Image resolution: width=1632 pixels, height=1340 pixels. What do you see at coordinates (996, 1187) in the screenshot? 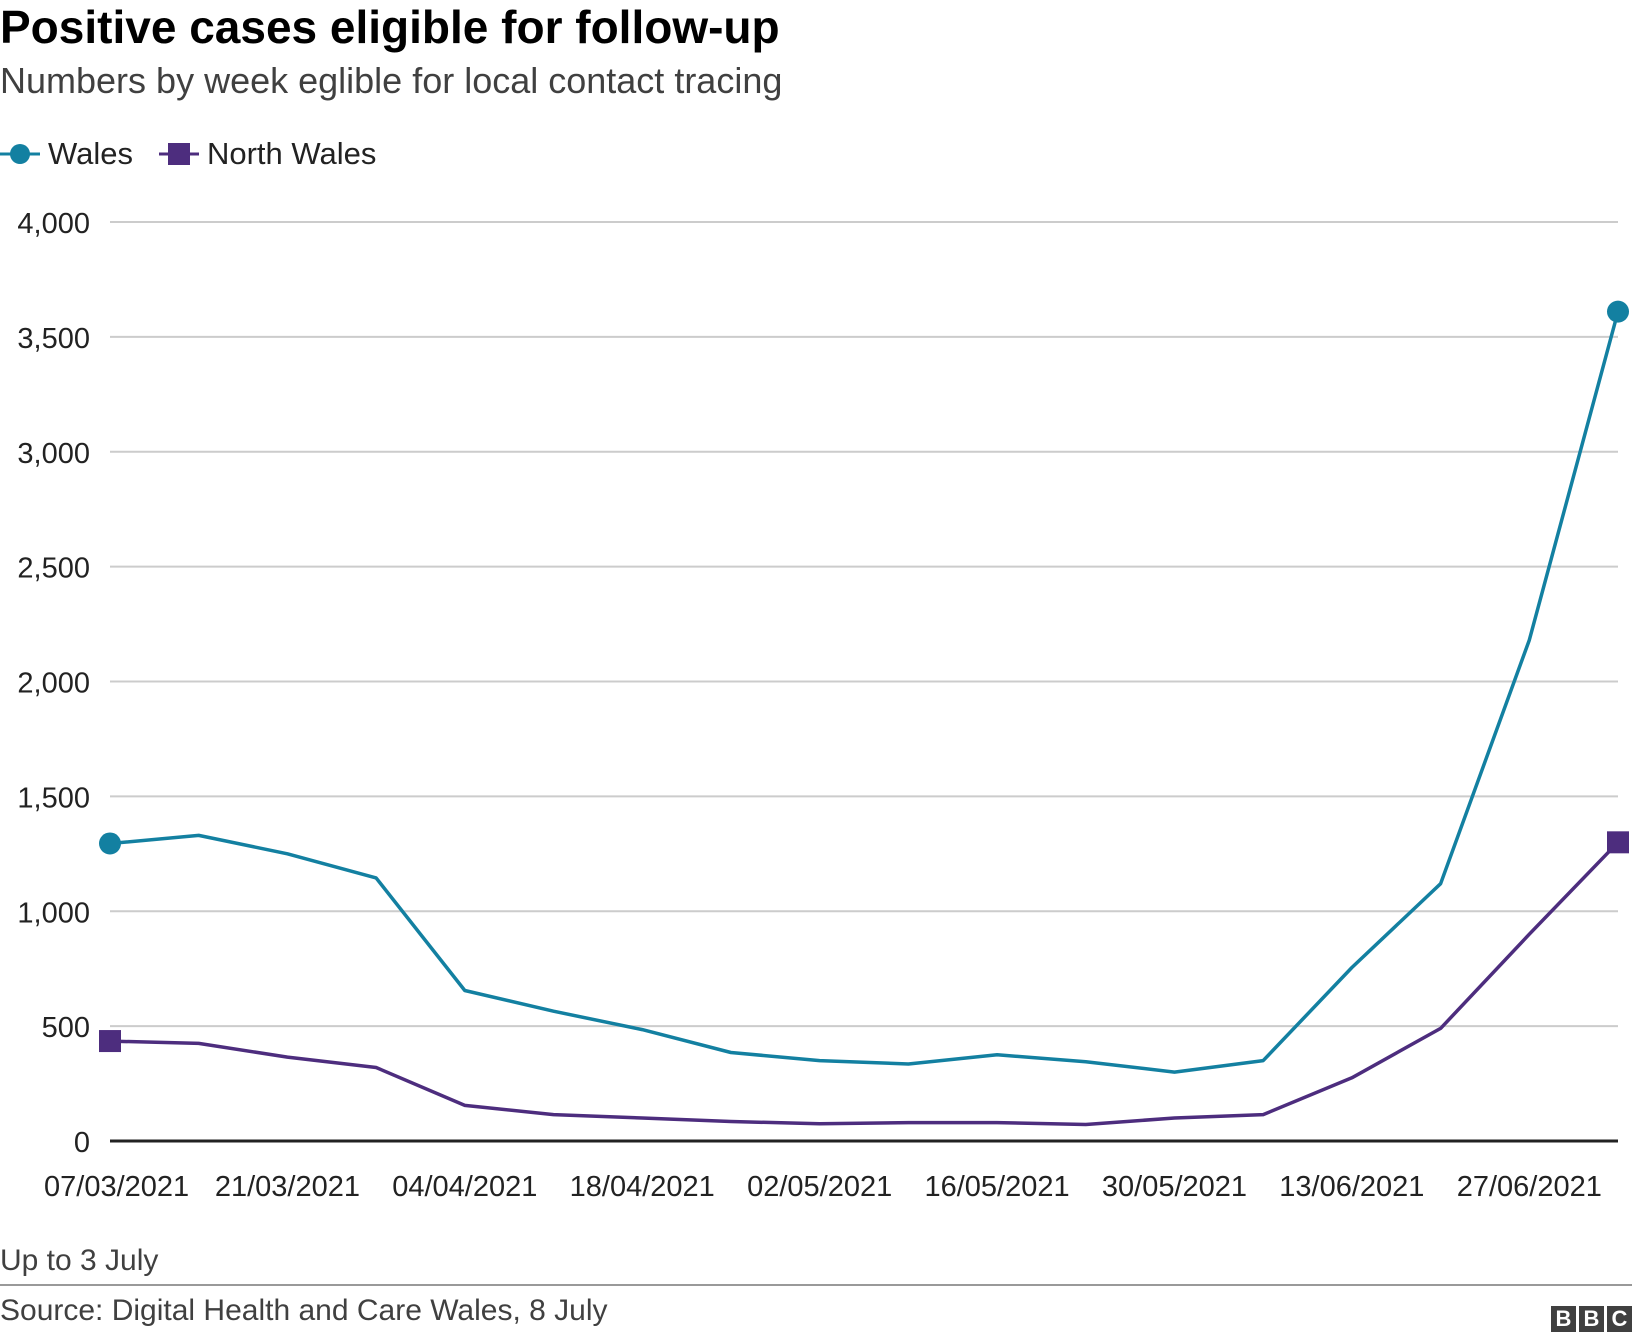
I see `x-tick-label: 16/05/2021` at bounding box center [996, 1187].